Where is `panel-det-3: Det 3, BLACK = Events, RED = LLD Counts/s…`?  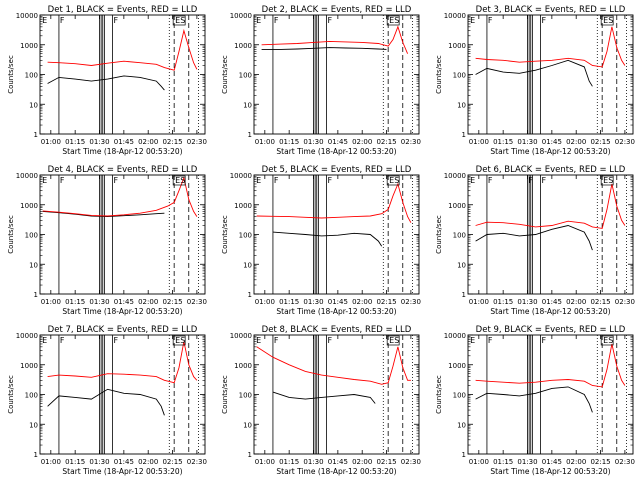
panel-det-3: Det 3, BLACK = Events, RED = LLD Counts/s… is located at coordinates (535, 80).